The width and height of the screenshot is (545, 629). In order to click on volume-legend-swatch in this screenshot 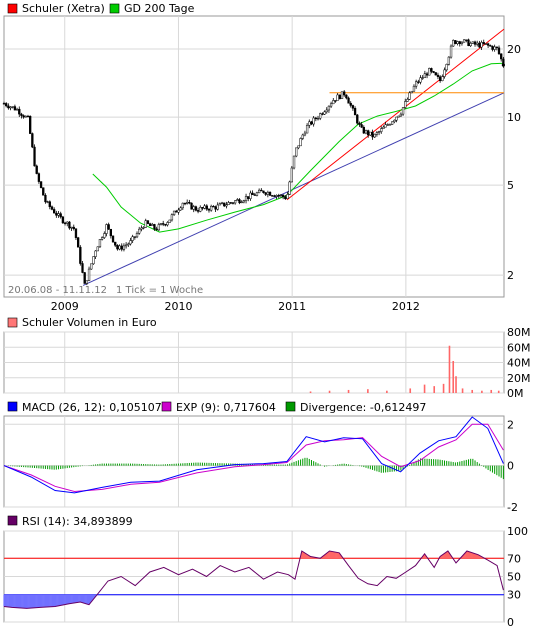, I will do `click(12, 322)`.